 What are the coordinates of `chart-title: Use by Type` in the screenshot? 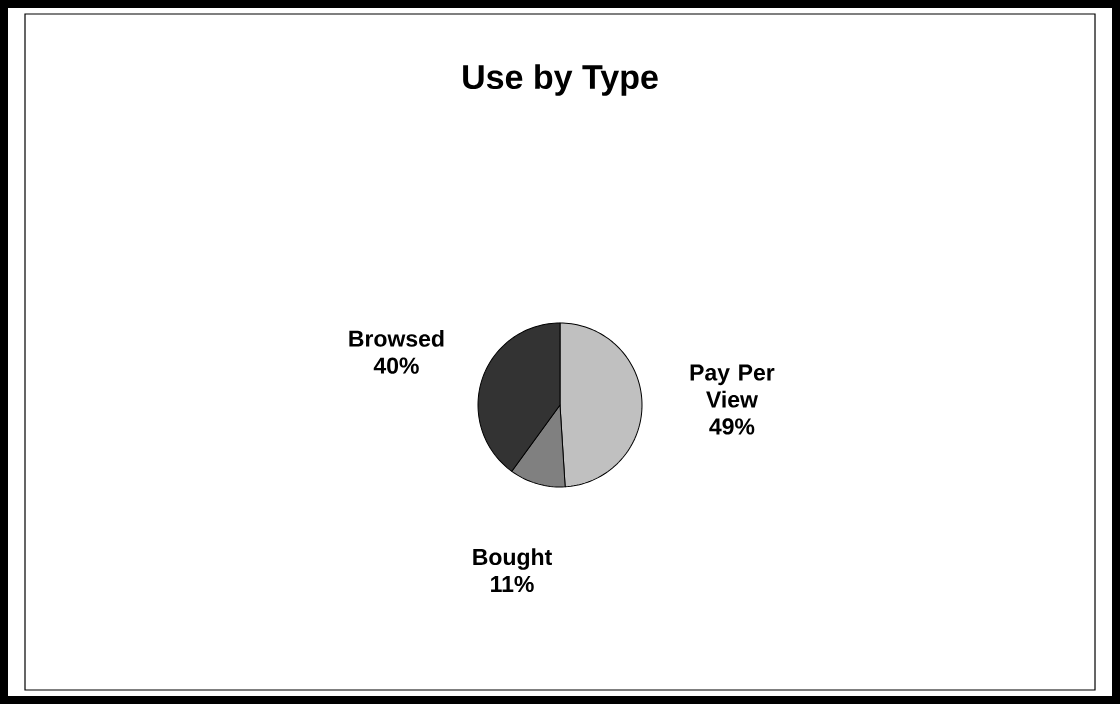 It's located at (560, 80).